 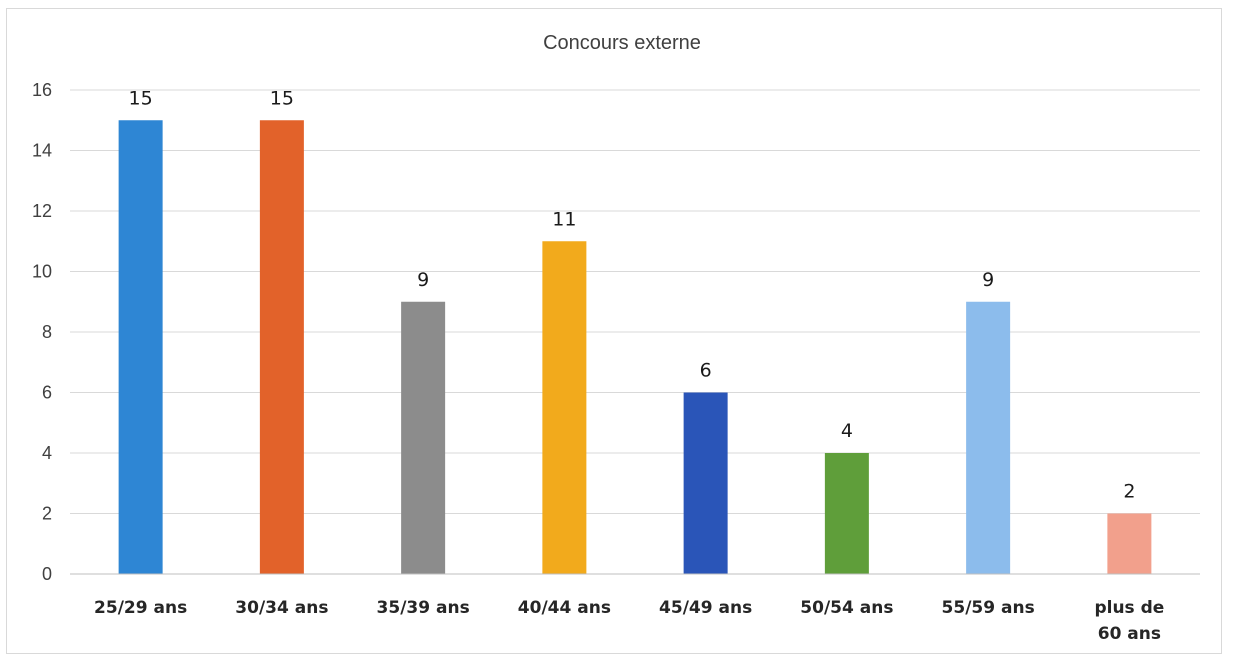 I want to click on y-tick-label: 4, so click(x=47, y=453).